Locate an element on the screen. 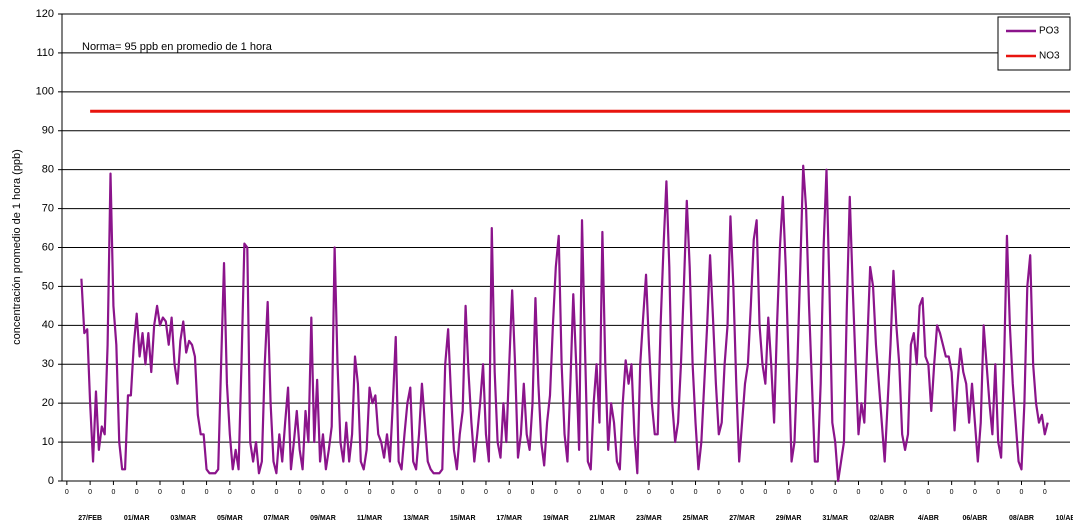 Image resolution: width=1073 pixels, height=523 pixels. x-tick-label: 01/MAR is located at coordinates (137, 518).